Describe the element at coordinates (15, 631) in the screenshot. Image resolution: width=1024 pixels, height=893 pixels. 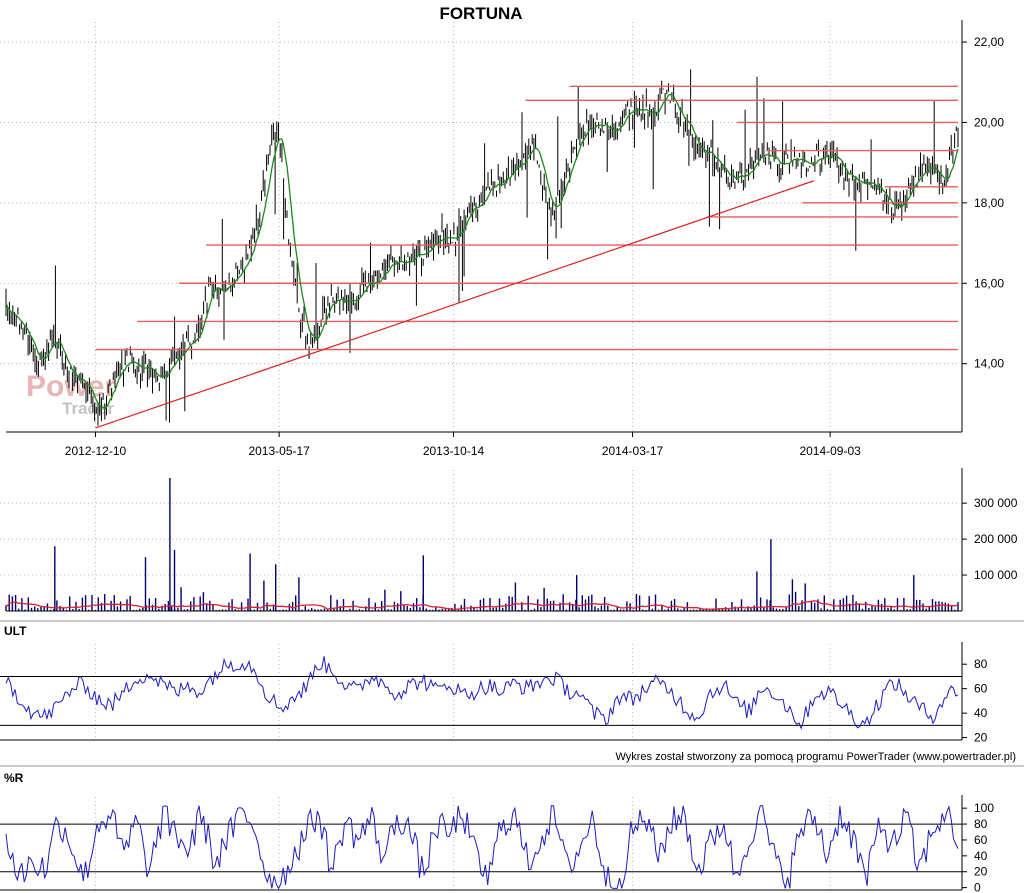
I see `ult-panel-label: ULT` at that location.